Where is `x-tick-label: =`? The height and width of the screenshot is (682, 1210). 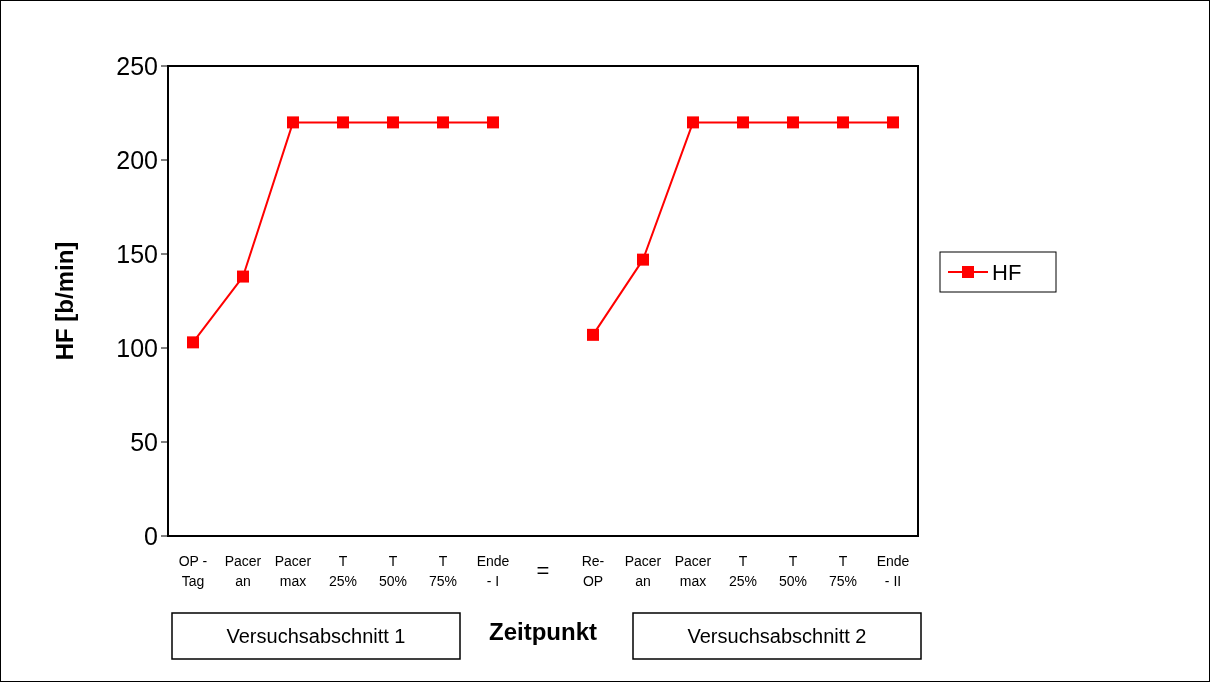
x-tick-label: = is located at coordinates (543, 570).